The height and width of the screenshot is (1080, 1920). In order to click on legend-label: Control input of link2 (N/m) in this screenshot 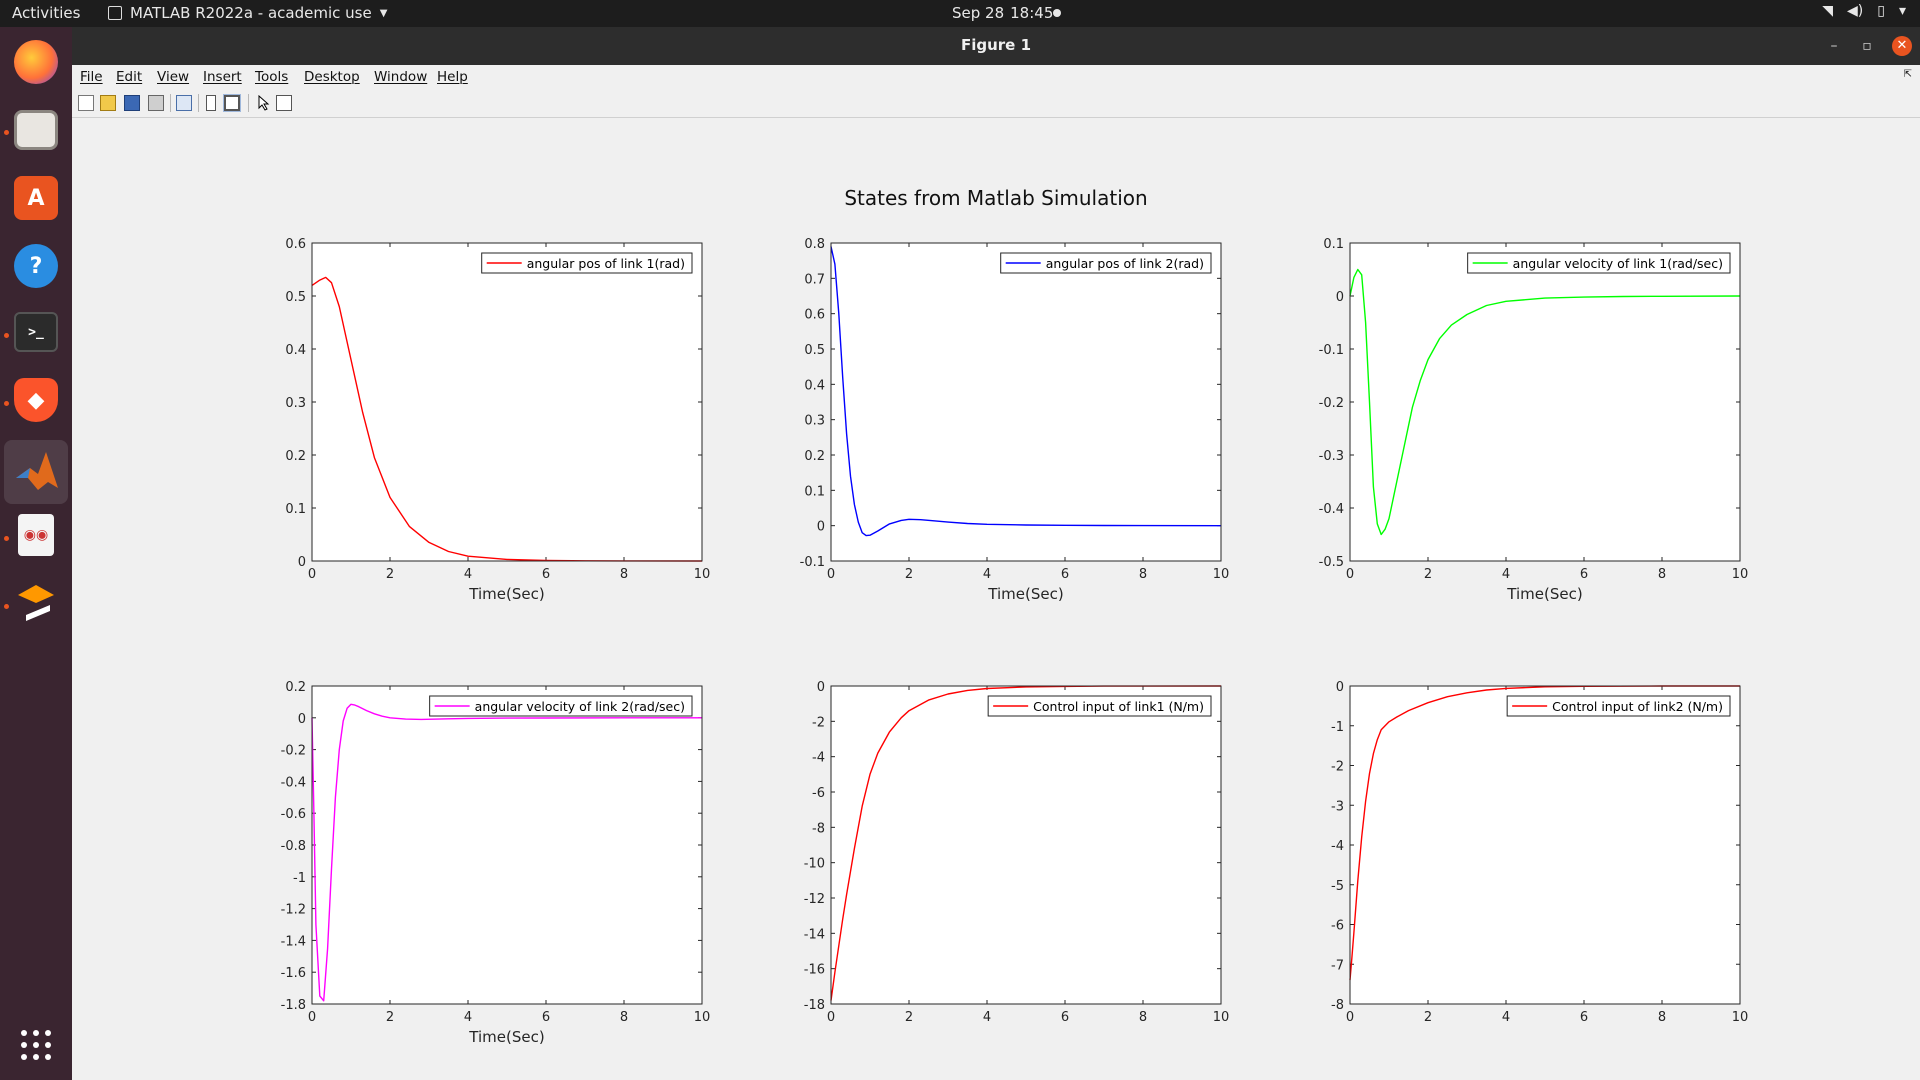, I will do `click(1637, 706)`.